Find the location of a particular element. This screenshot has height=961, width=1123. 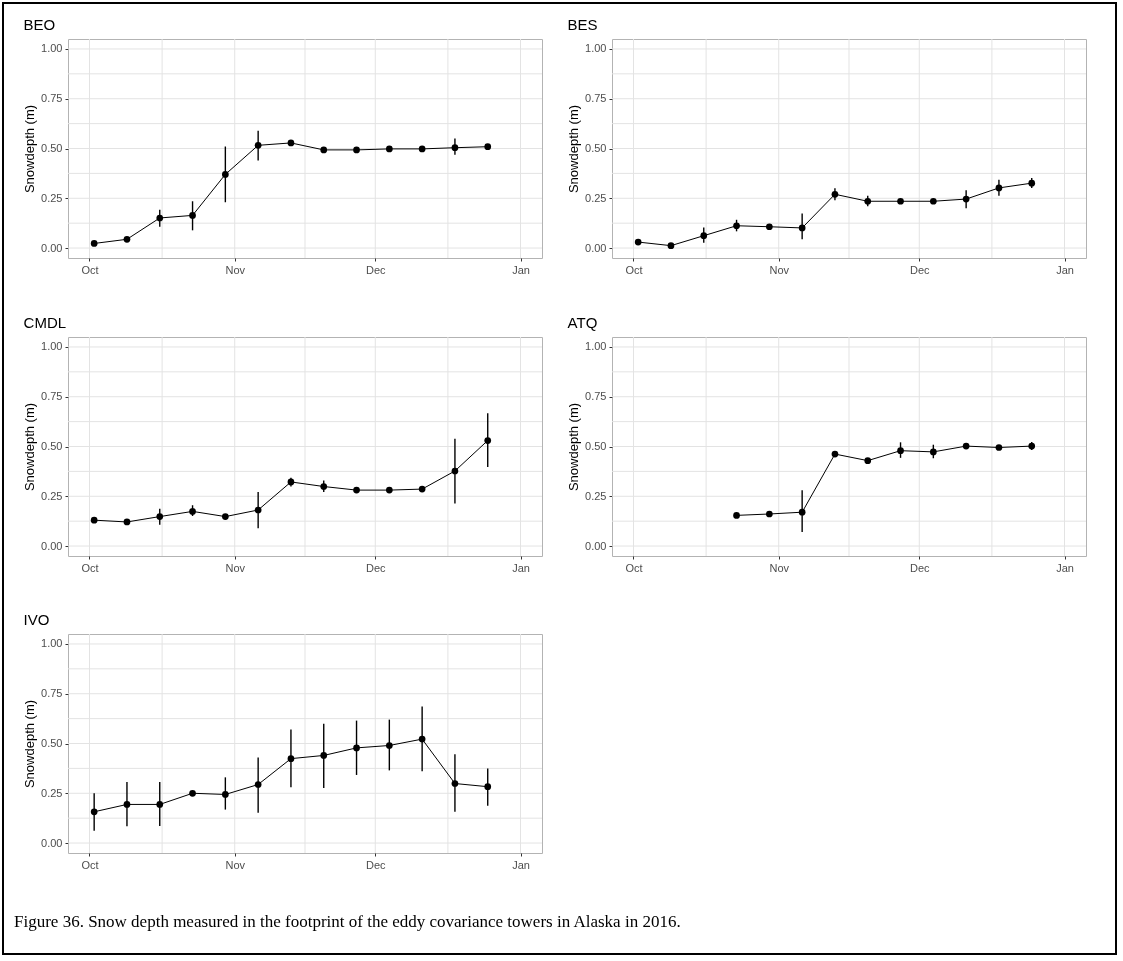

chart-title: IVO is located at coordinates (36, 619).